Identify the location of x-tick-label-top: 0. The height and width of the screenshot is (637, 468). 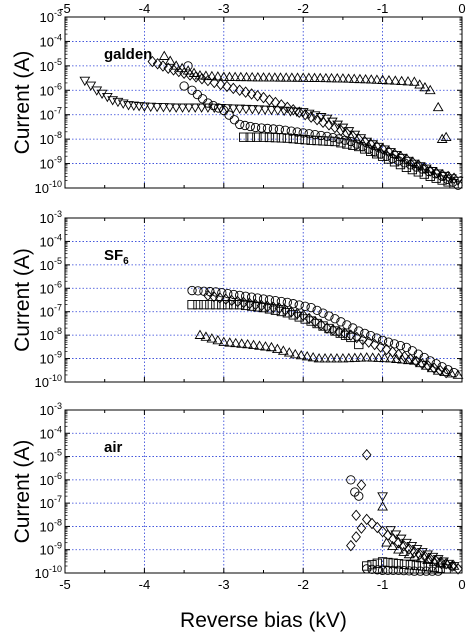
(461, 8).